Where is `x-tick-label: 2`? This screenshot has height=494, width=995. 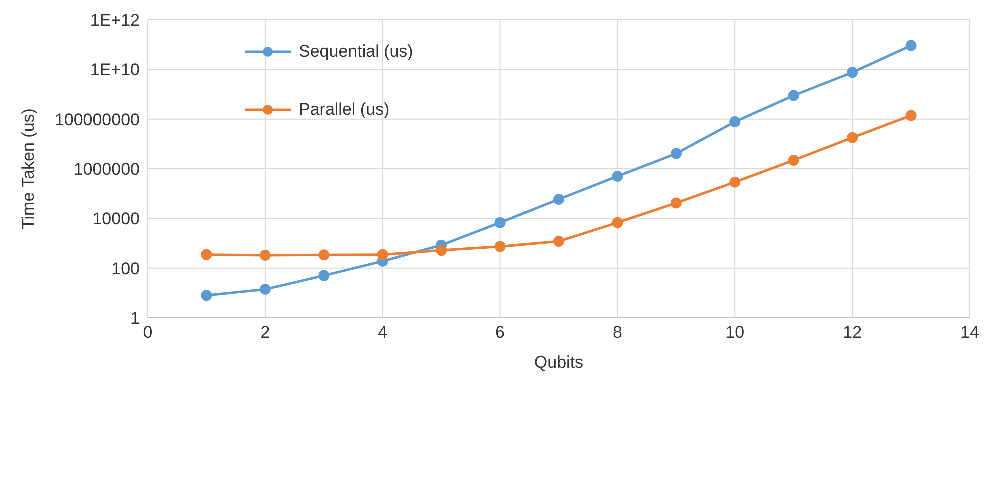
x-tick-label: 2 is located at coordinates (265, 332).